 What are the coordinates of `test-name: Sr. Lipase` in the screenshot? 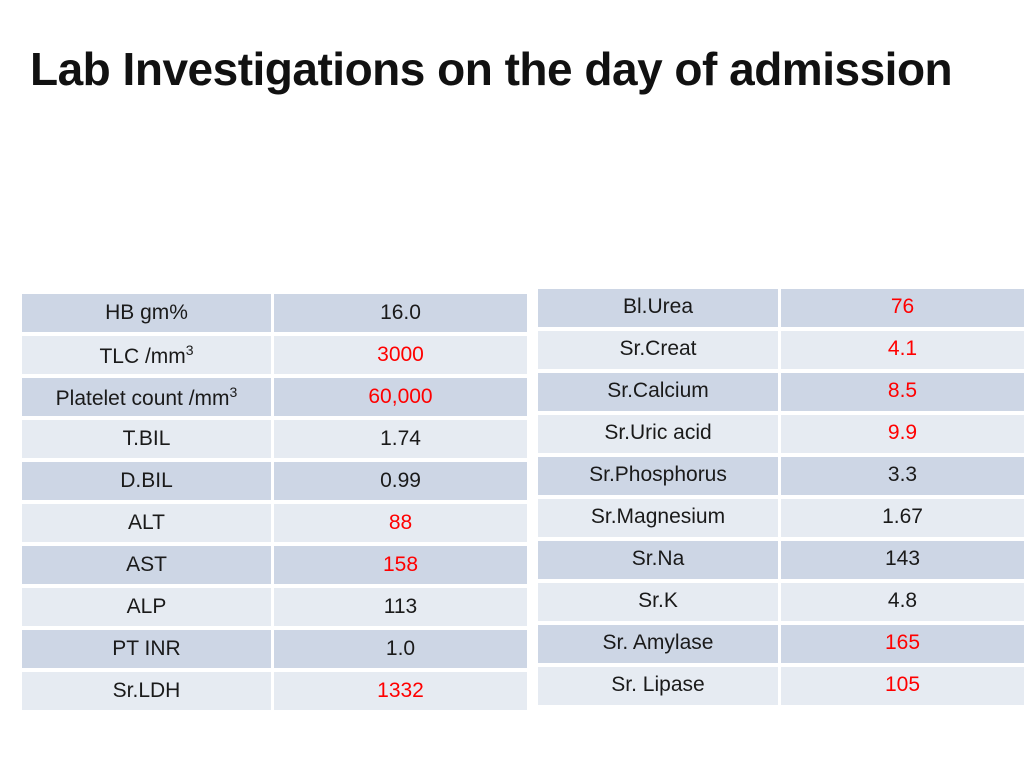 It's located at (658, 684).